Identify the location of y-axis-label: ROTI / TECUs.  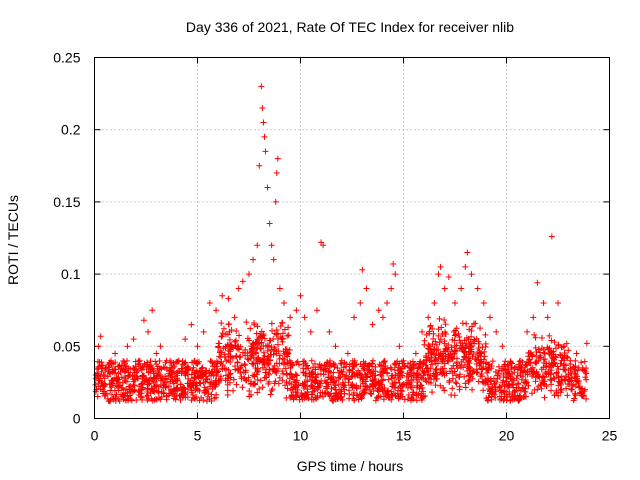
(13, 240).